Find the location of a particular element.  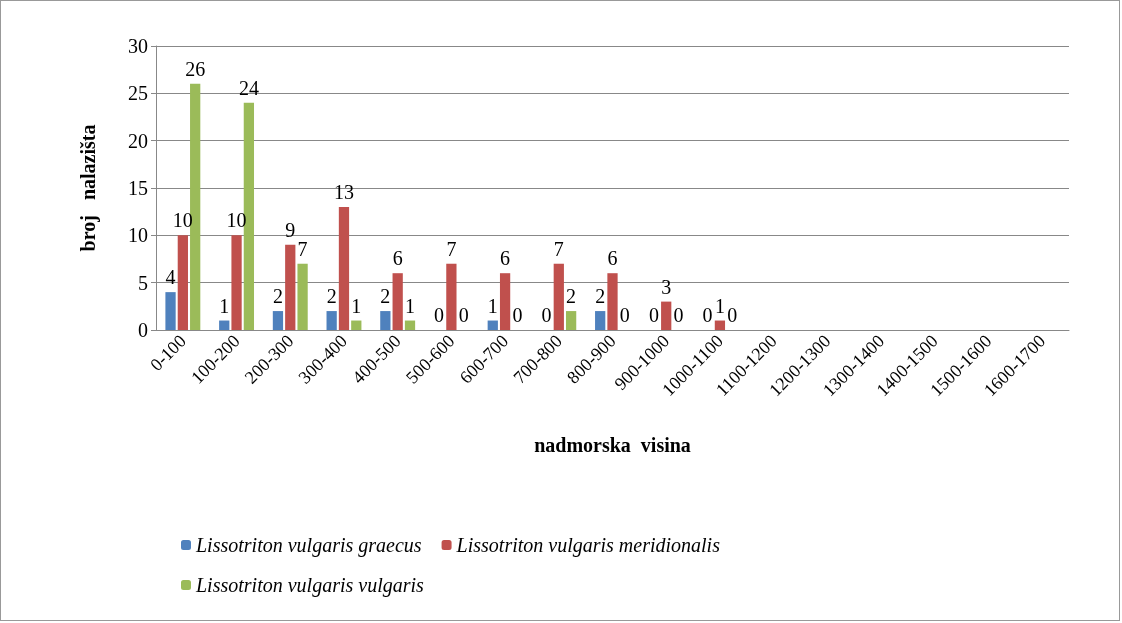

data-label: 4 is located at coordinates (170, 277).